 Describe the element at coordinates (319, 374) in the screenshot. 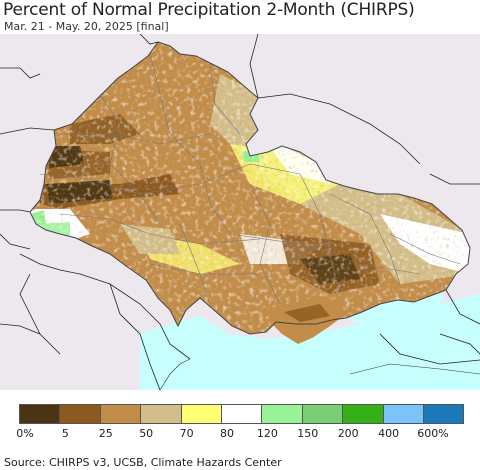

I see `coastline-details` at that location.